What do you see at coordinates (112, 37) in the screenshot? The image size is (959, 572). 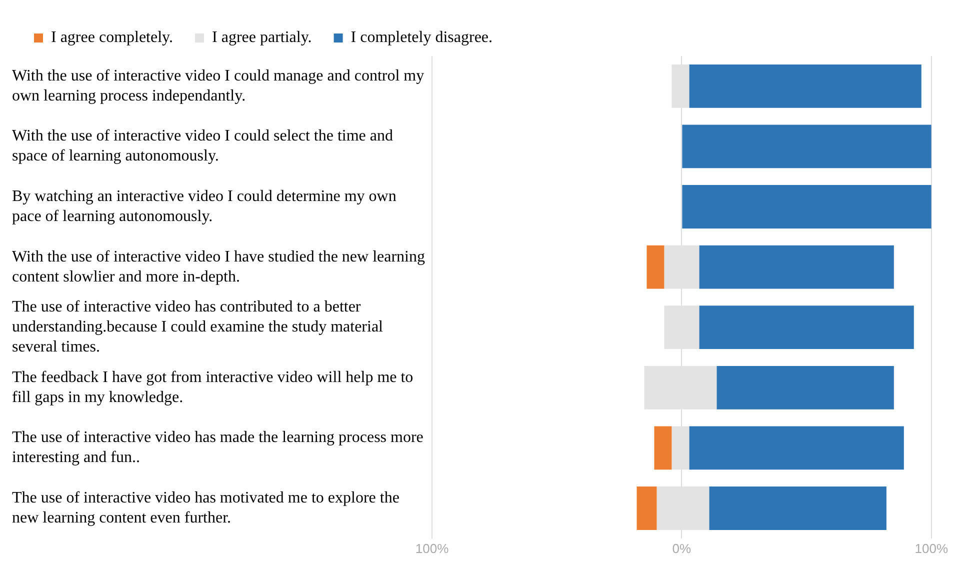 I see `legend-label: I agree completely.` at bounding box center [112, 37].